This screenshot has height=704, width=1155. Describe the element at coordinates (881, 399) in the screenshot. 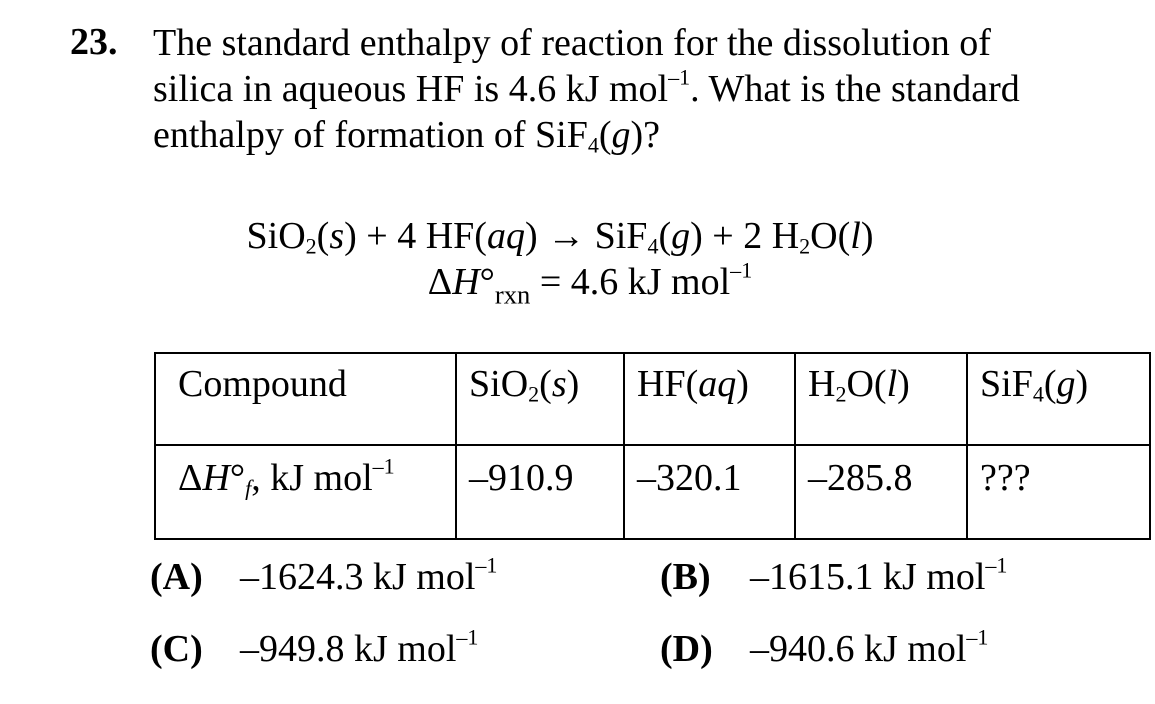

I see `compound-h2o: H2O(l)` at that location.